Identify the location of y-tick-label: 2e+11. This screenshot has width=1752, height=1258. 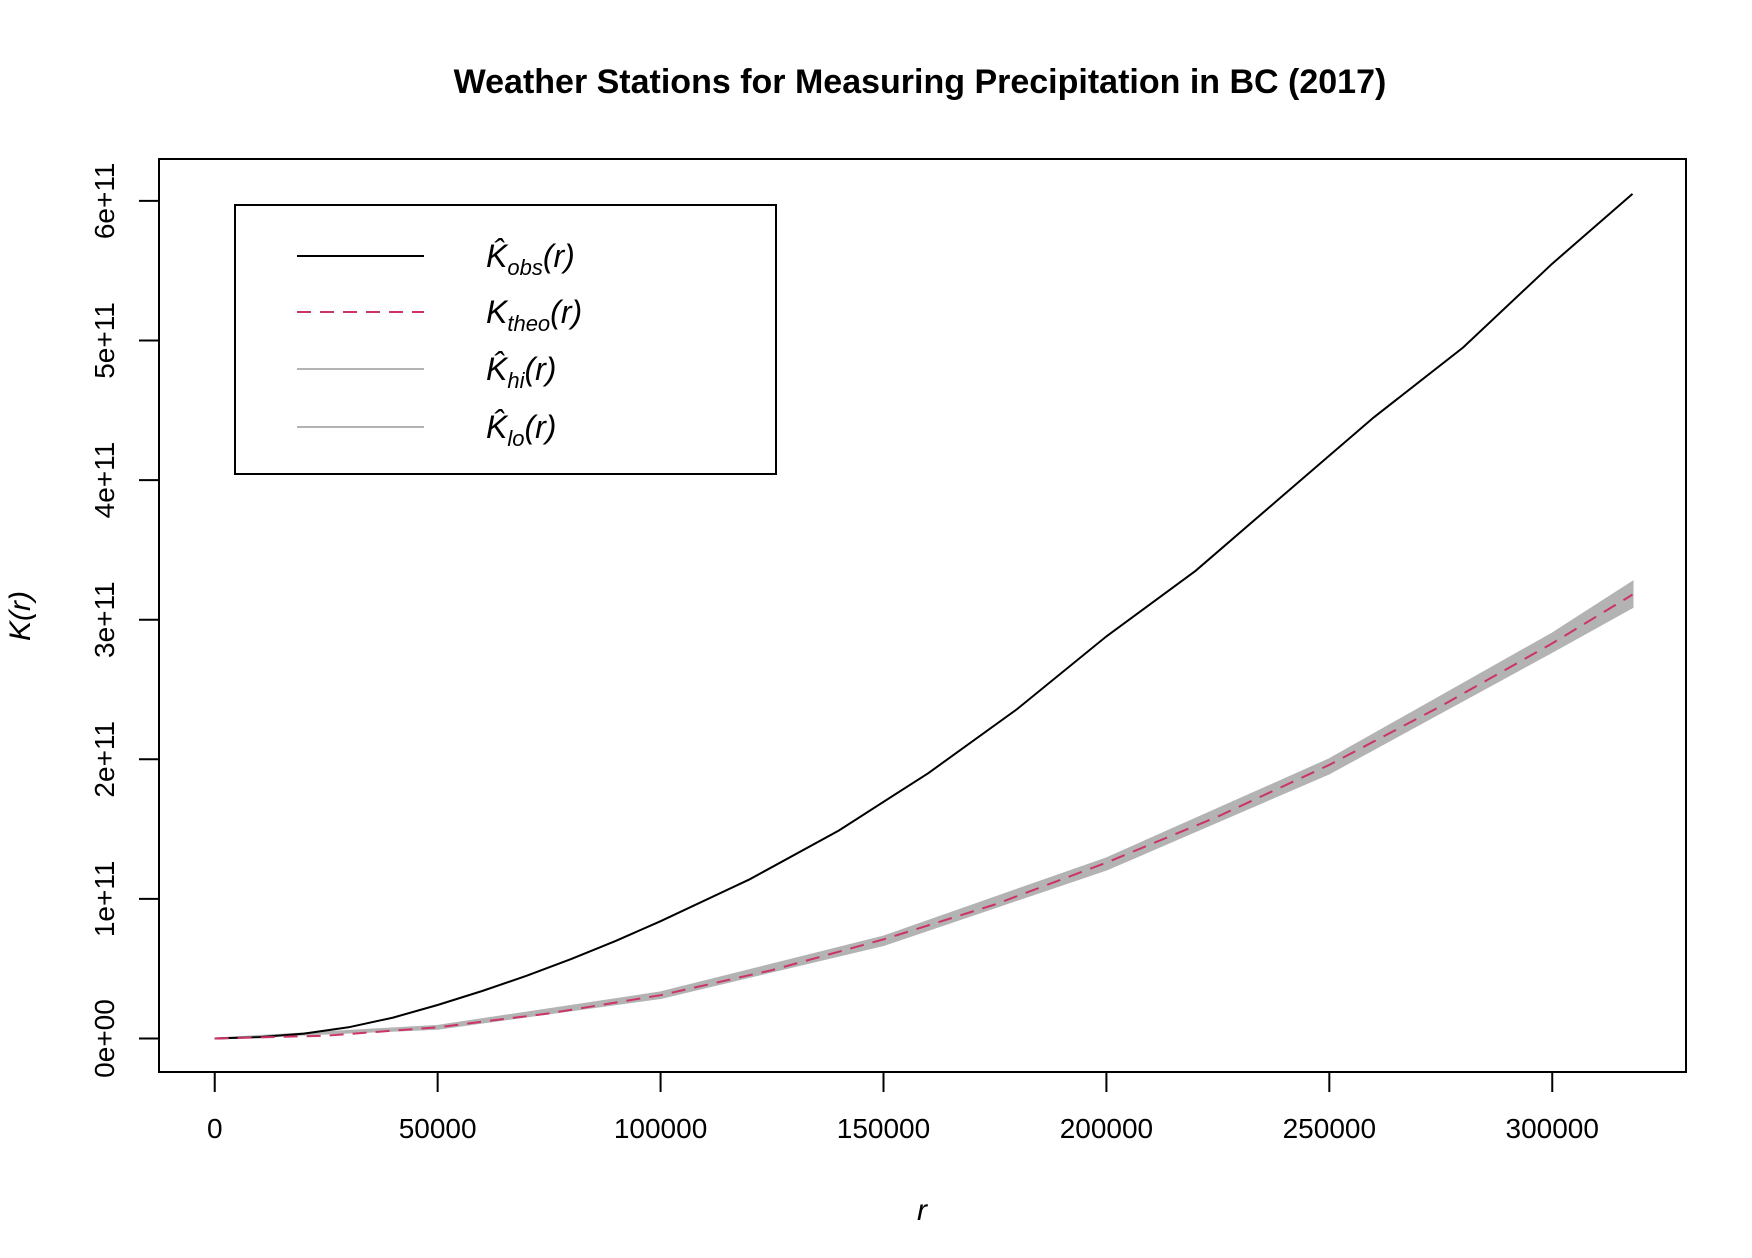
(104, 759).